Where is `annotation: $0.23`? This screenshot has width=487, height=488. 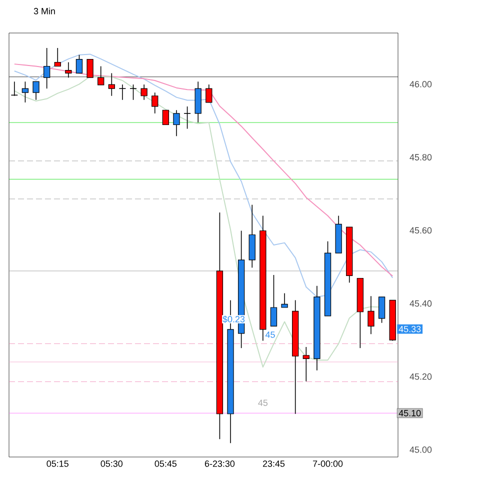 annotation: $0.23 is located at coordinates (233, 319).